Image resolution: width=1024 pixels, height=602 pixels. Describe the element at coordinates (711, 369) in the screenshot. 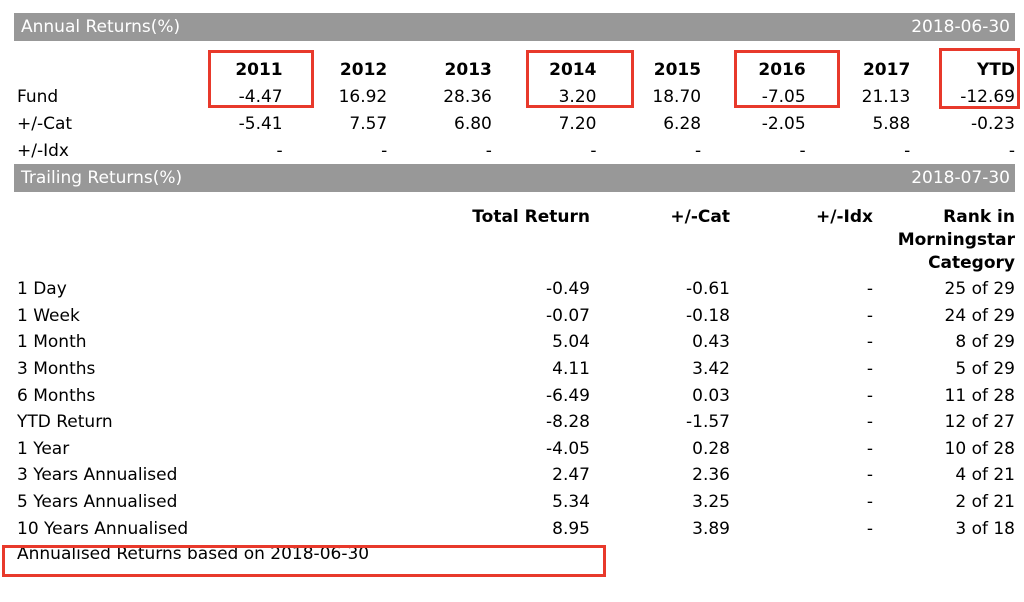

I see `trailing-3-months-cat: 3.42` at that location.